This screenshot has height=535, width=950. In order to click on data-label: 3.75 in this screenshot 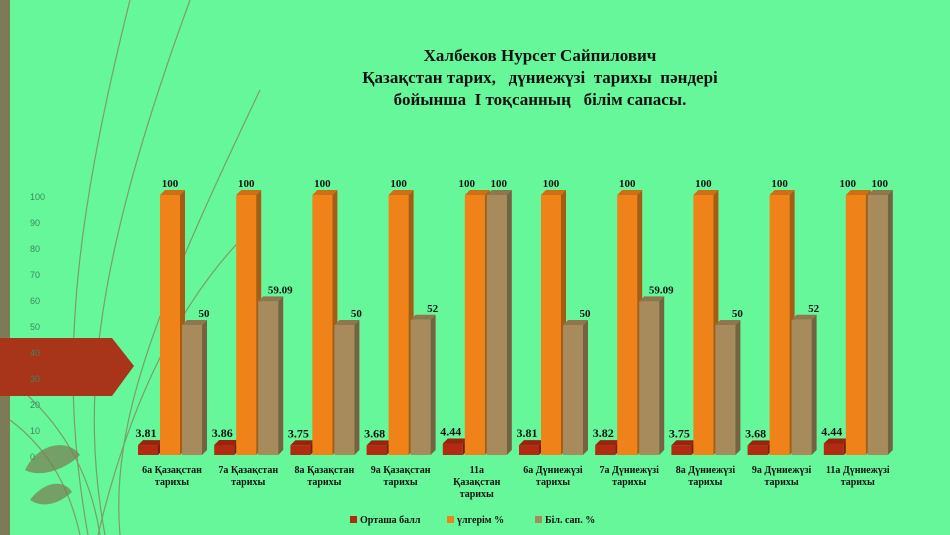, I will do `click(679, 433)`.